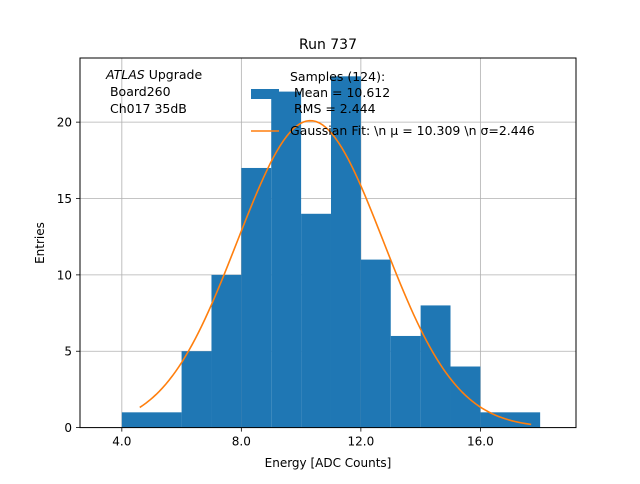  What do you see at coordinates (174, 74) in the screenshot?
I see `annotation-upgrade: Upgrade` at bounding box center [174, 74].